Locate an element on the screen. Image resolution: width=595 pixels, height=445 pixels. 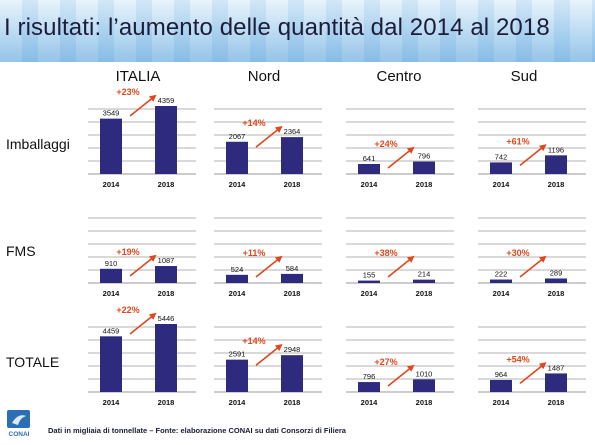
growth-label: +23% is located at coordinates (127, 92).